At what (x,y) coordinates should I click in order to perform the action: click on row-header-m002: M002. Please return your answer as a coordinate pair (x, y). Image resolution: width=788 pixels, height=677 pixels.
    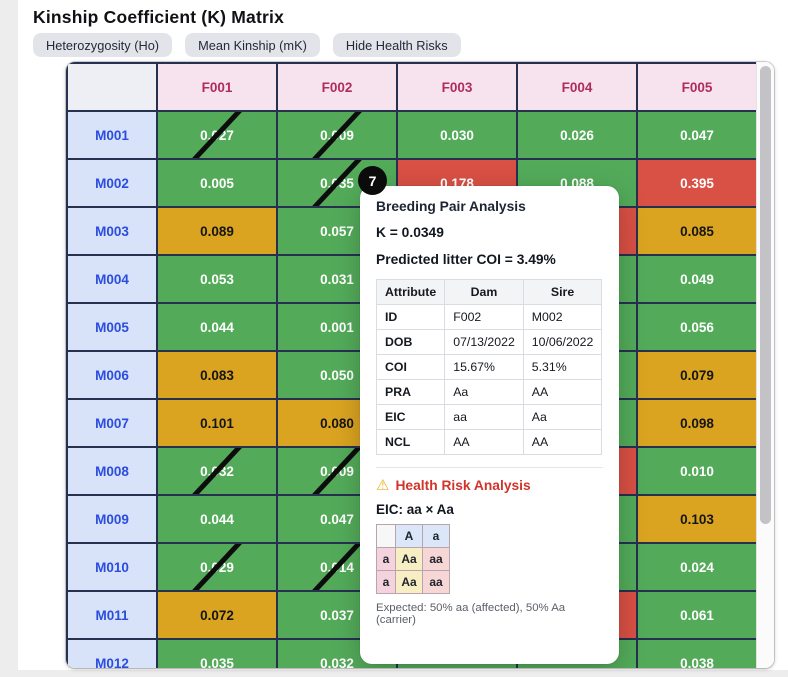
    Looking at the image, I should click on (112, 183).